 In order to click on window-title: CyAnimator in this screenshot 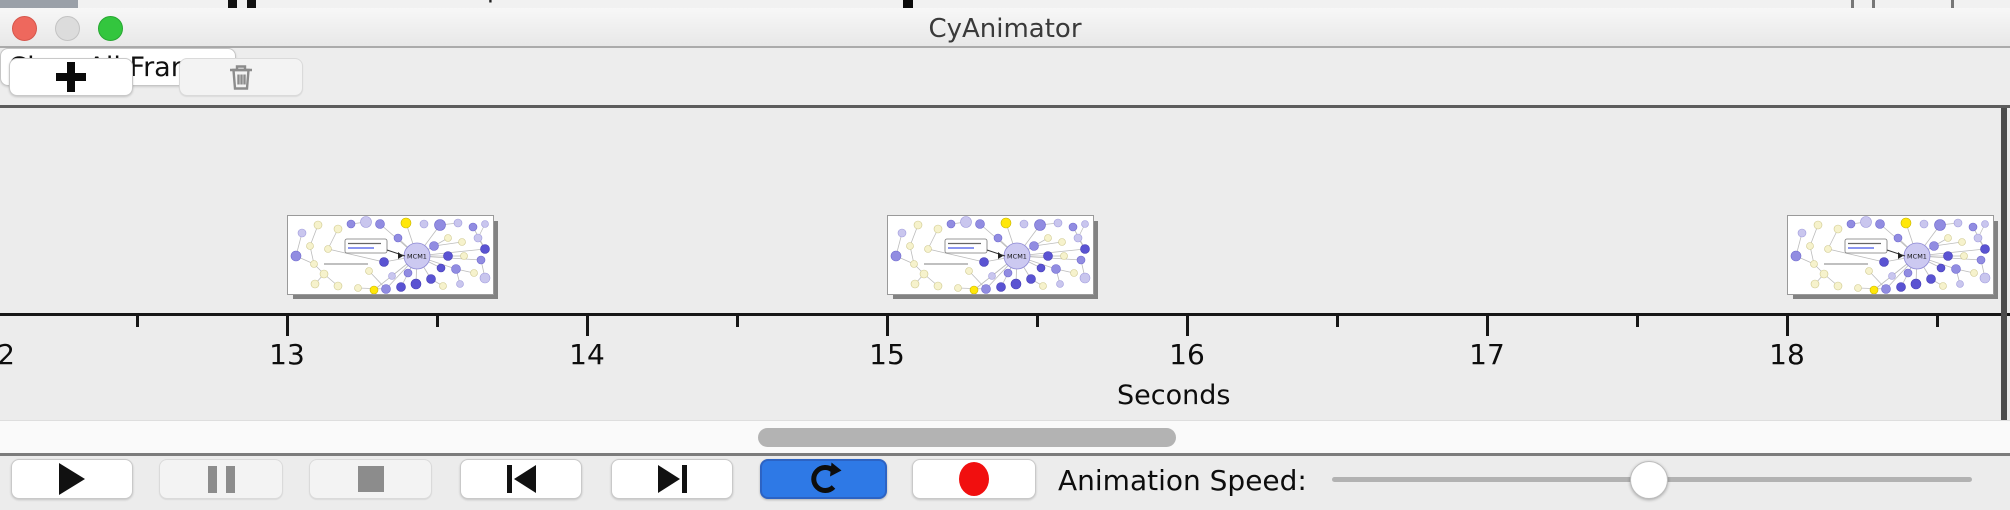, I will do `click(1005, 29)`.